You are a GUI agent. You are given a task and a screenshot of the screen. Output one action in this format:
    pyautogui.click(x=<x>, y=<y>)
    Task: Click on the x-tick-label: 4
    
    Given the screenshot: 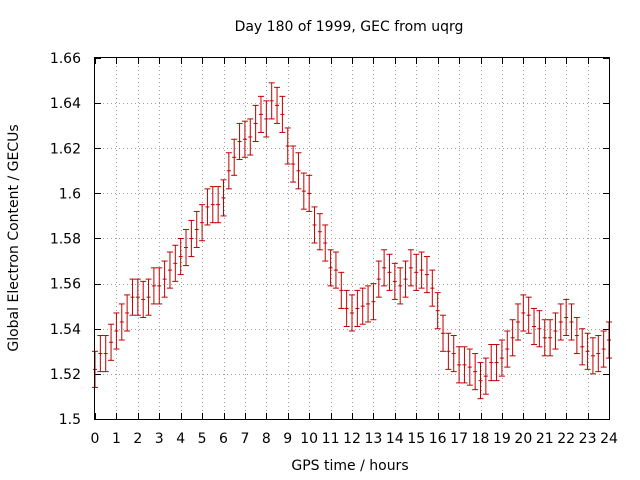 What is the action you would take?
    pyautogui.click(x=180, y=439)
    